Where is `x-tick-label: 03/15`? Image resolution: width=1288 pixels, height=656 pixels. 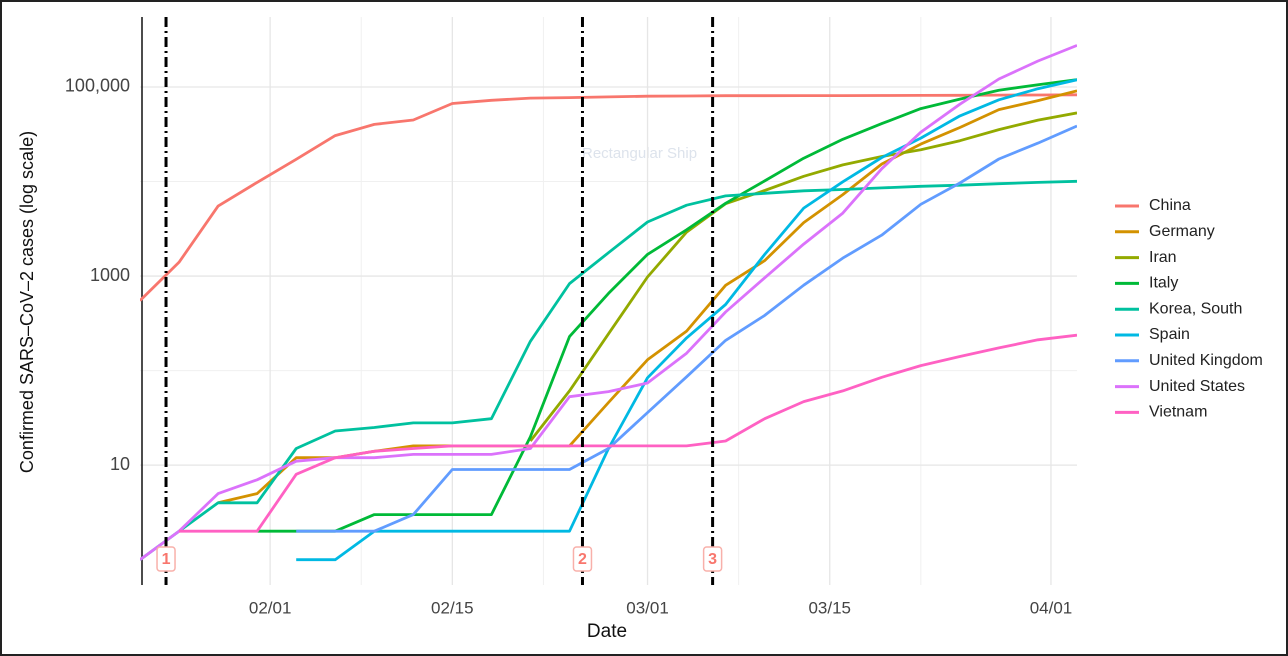 x-tick-label: 03/15 is located at coordinates (829, 607).